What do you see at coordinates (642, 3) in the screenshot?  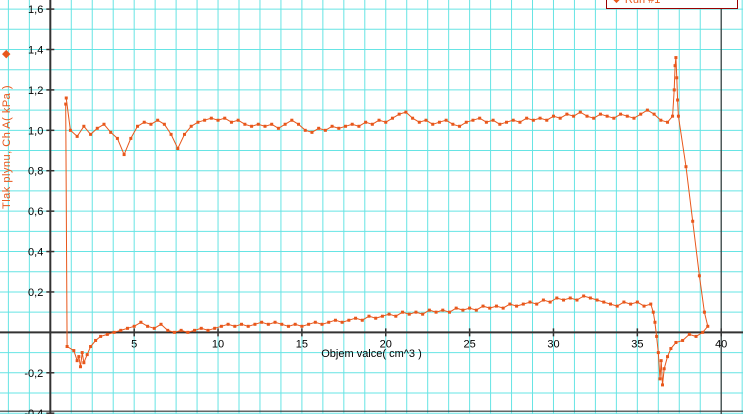 I see `legend-run-label: Run #1` at bounding box center [642, 3].